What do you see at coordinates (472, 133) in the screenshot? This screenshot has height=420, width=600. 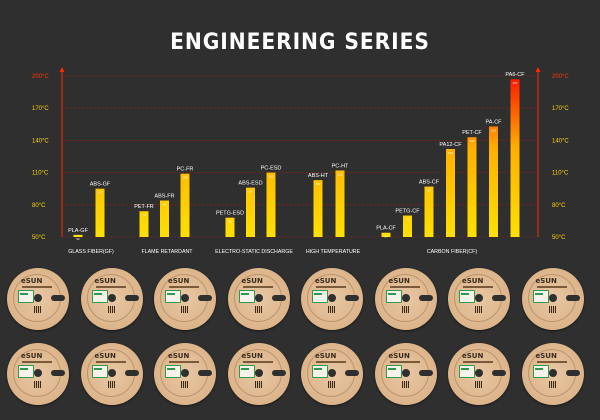 I see `bar-label: PET-CF` at bounding box center [472, 133].